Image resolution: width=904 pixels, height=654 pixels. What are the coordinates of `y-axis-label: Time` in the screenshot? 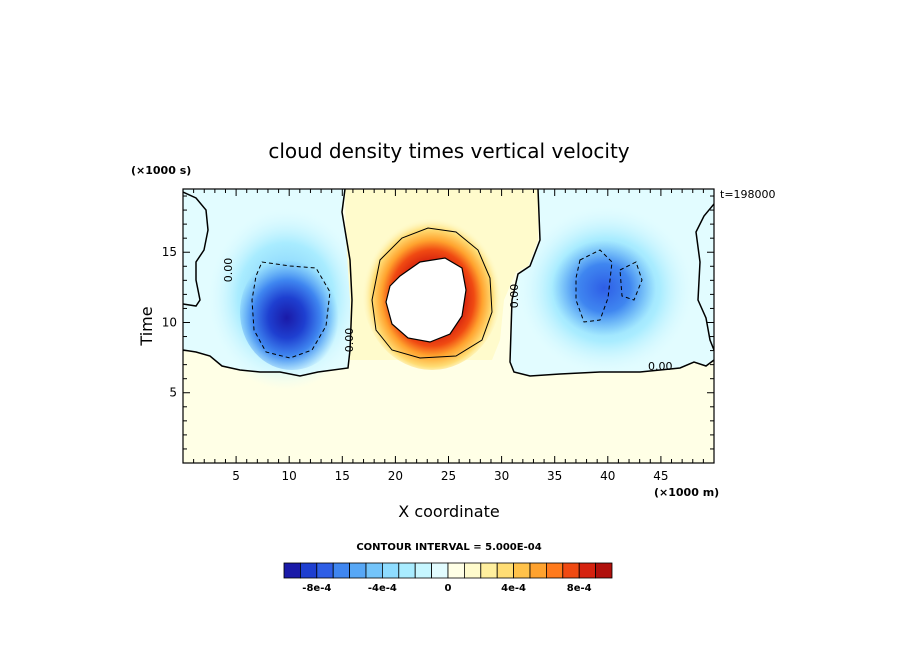 It's located at (146, 326).